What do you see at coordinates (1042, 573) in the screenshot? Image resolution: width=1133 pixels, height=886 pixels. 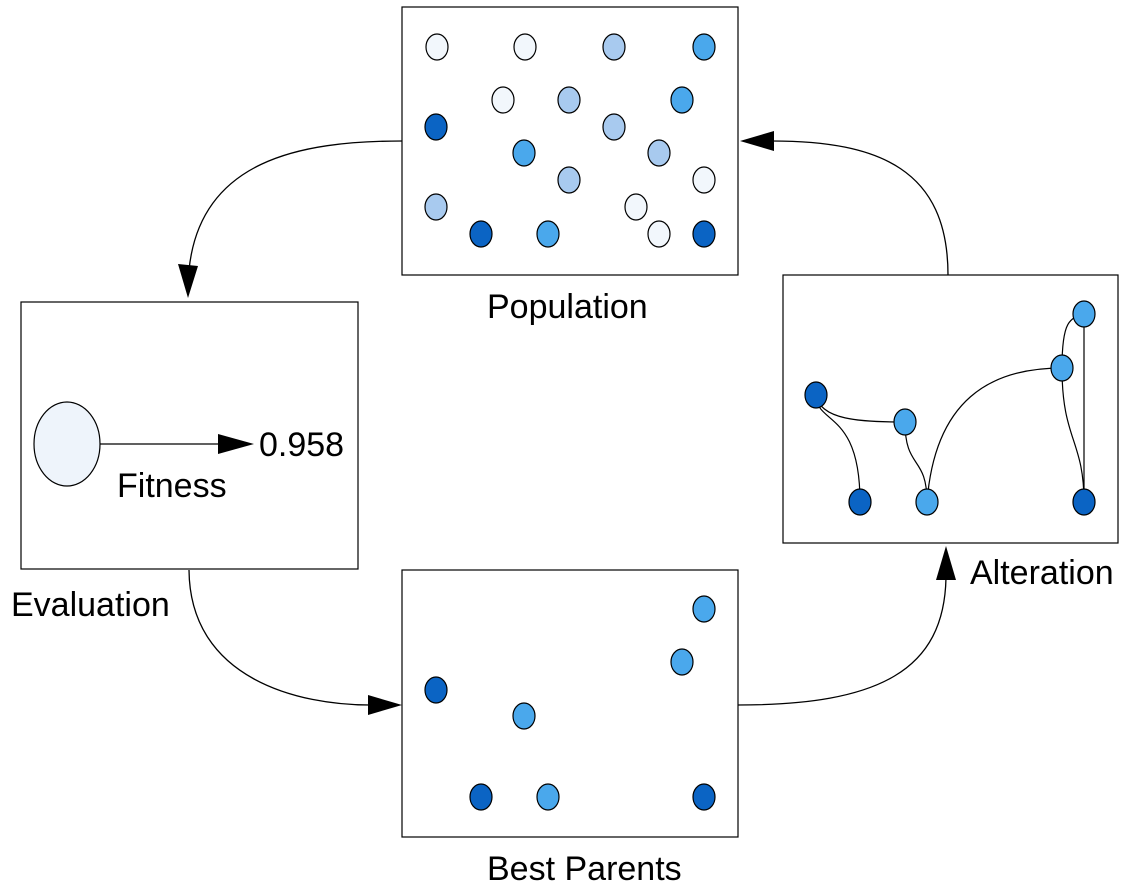 I see `alteration-label: Alteration` at bounding box center [1042, 573].